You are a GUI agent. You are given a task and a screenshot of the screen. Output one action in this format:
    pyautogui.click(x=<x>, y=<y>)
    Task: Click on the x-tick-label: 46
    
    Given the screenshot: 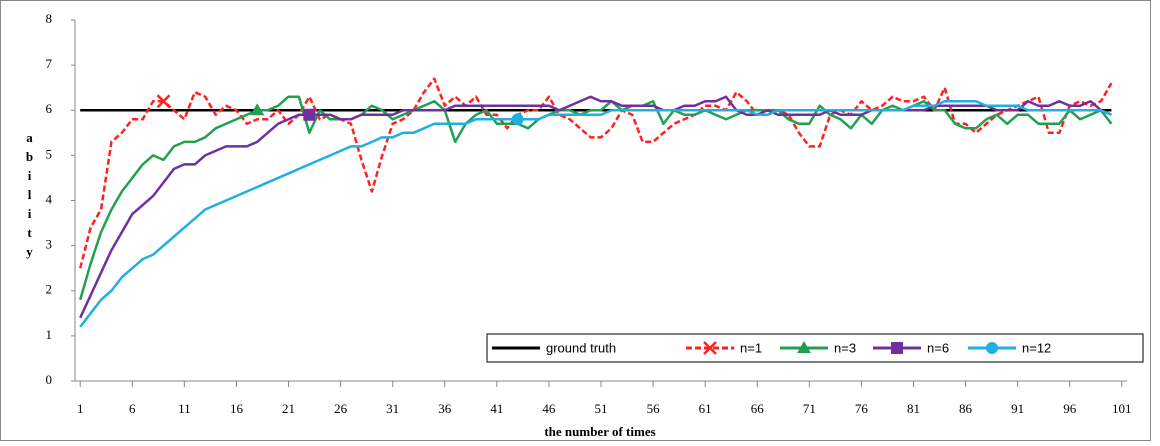 What is the action you would take?
    pyautogui.click(x=549, y=408)
    